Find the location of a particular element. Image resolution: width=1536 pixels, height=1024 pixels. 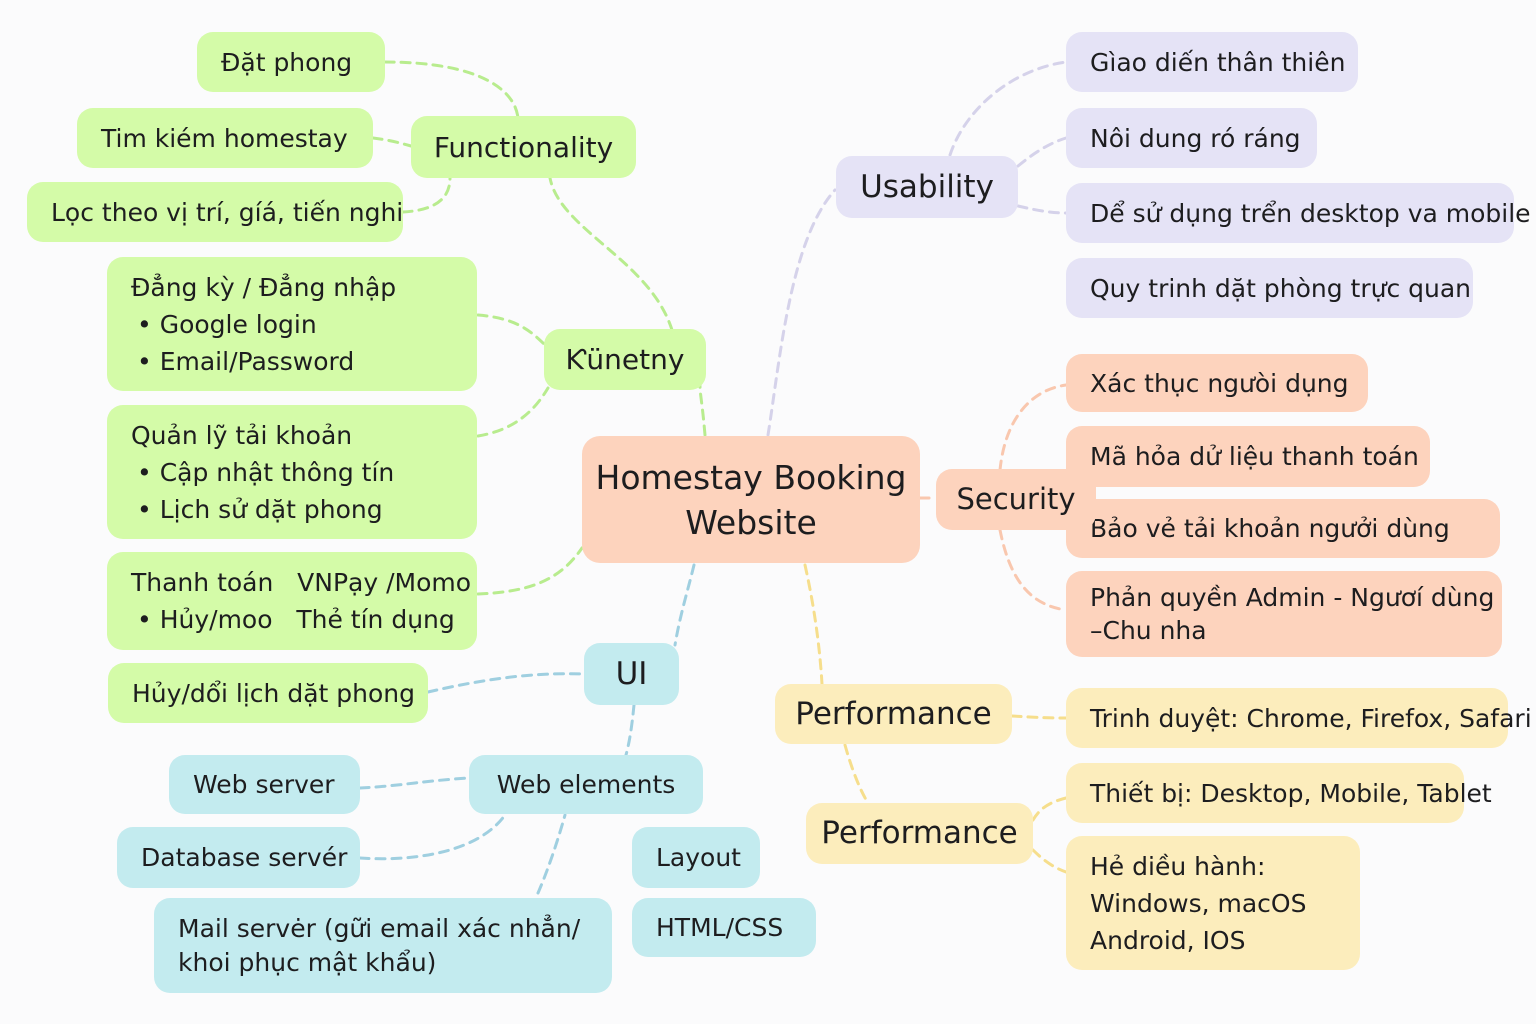

security-item-xac-thuc: Xác thục ngưòi dụng is located at coordinates (1217, 383).